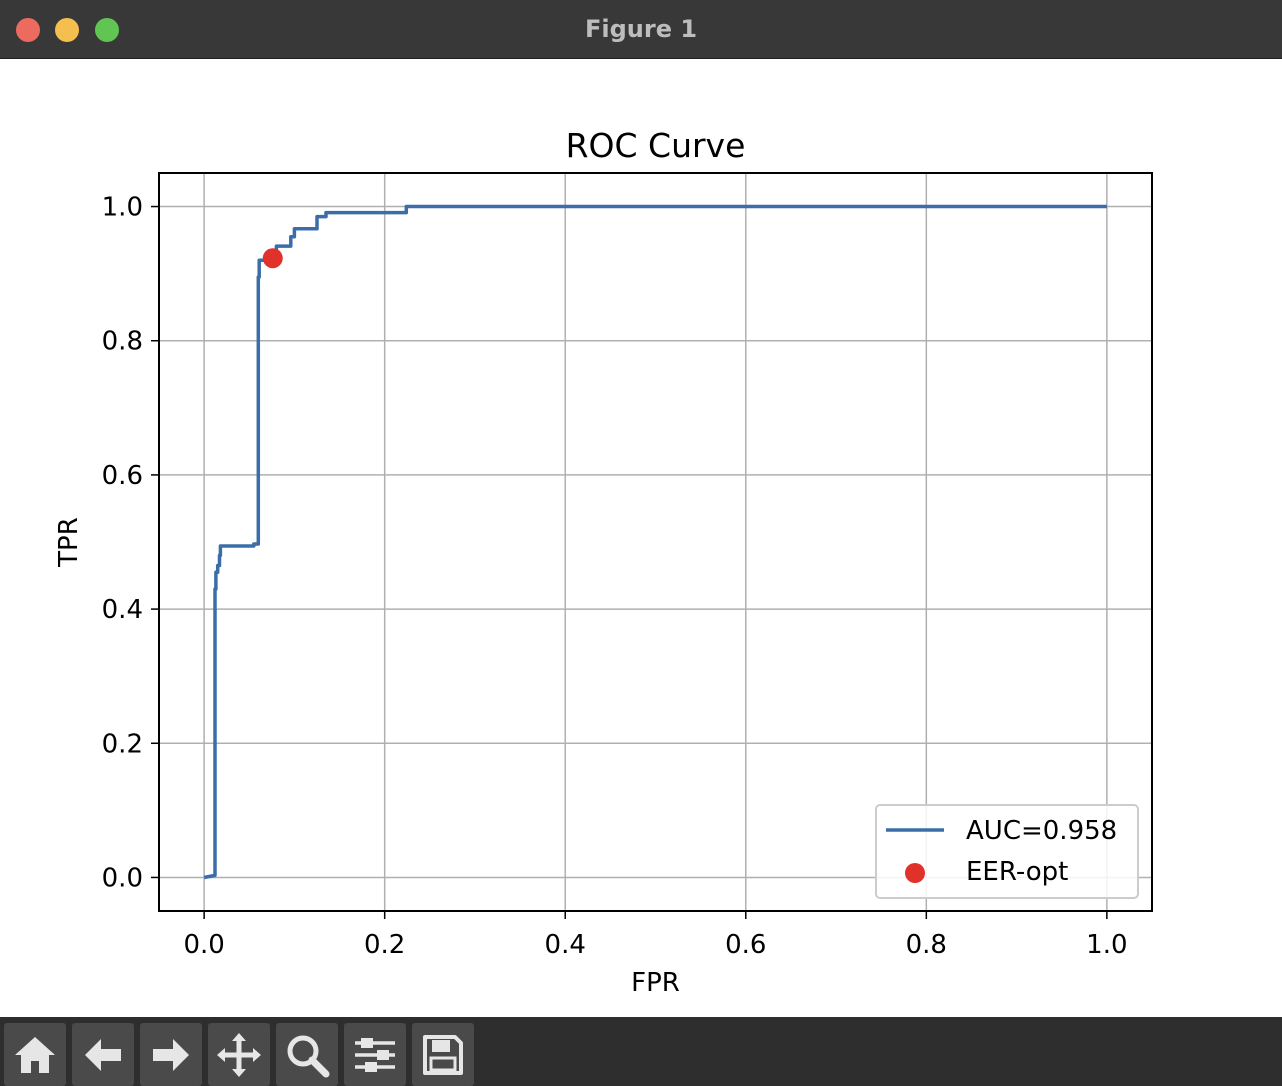  I want to click on minimize-button, so click(67, 30).